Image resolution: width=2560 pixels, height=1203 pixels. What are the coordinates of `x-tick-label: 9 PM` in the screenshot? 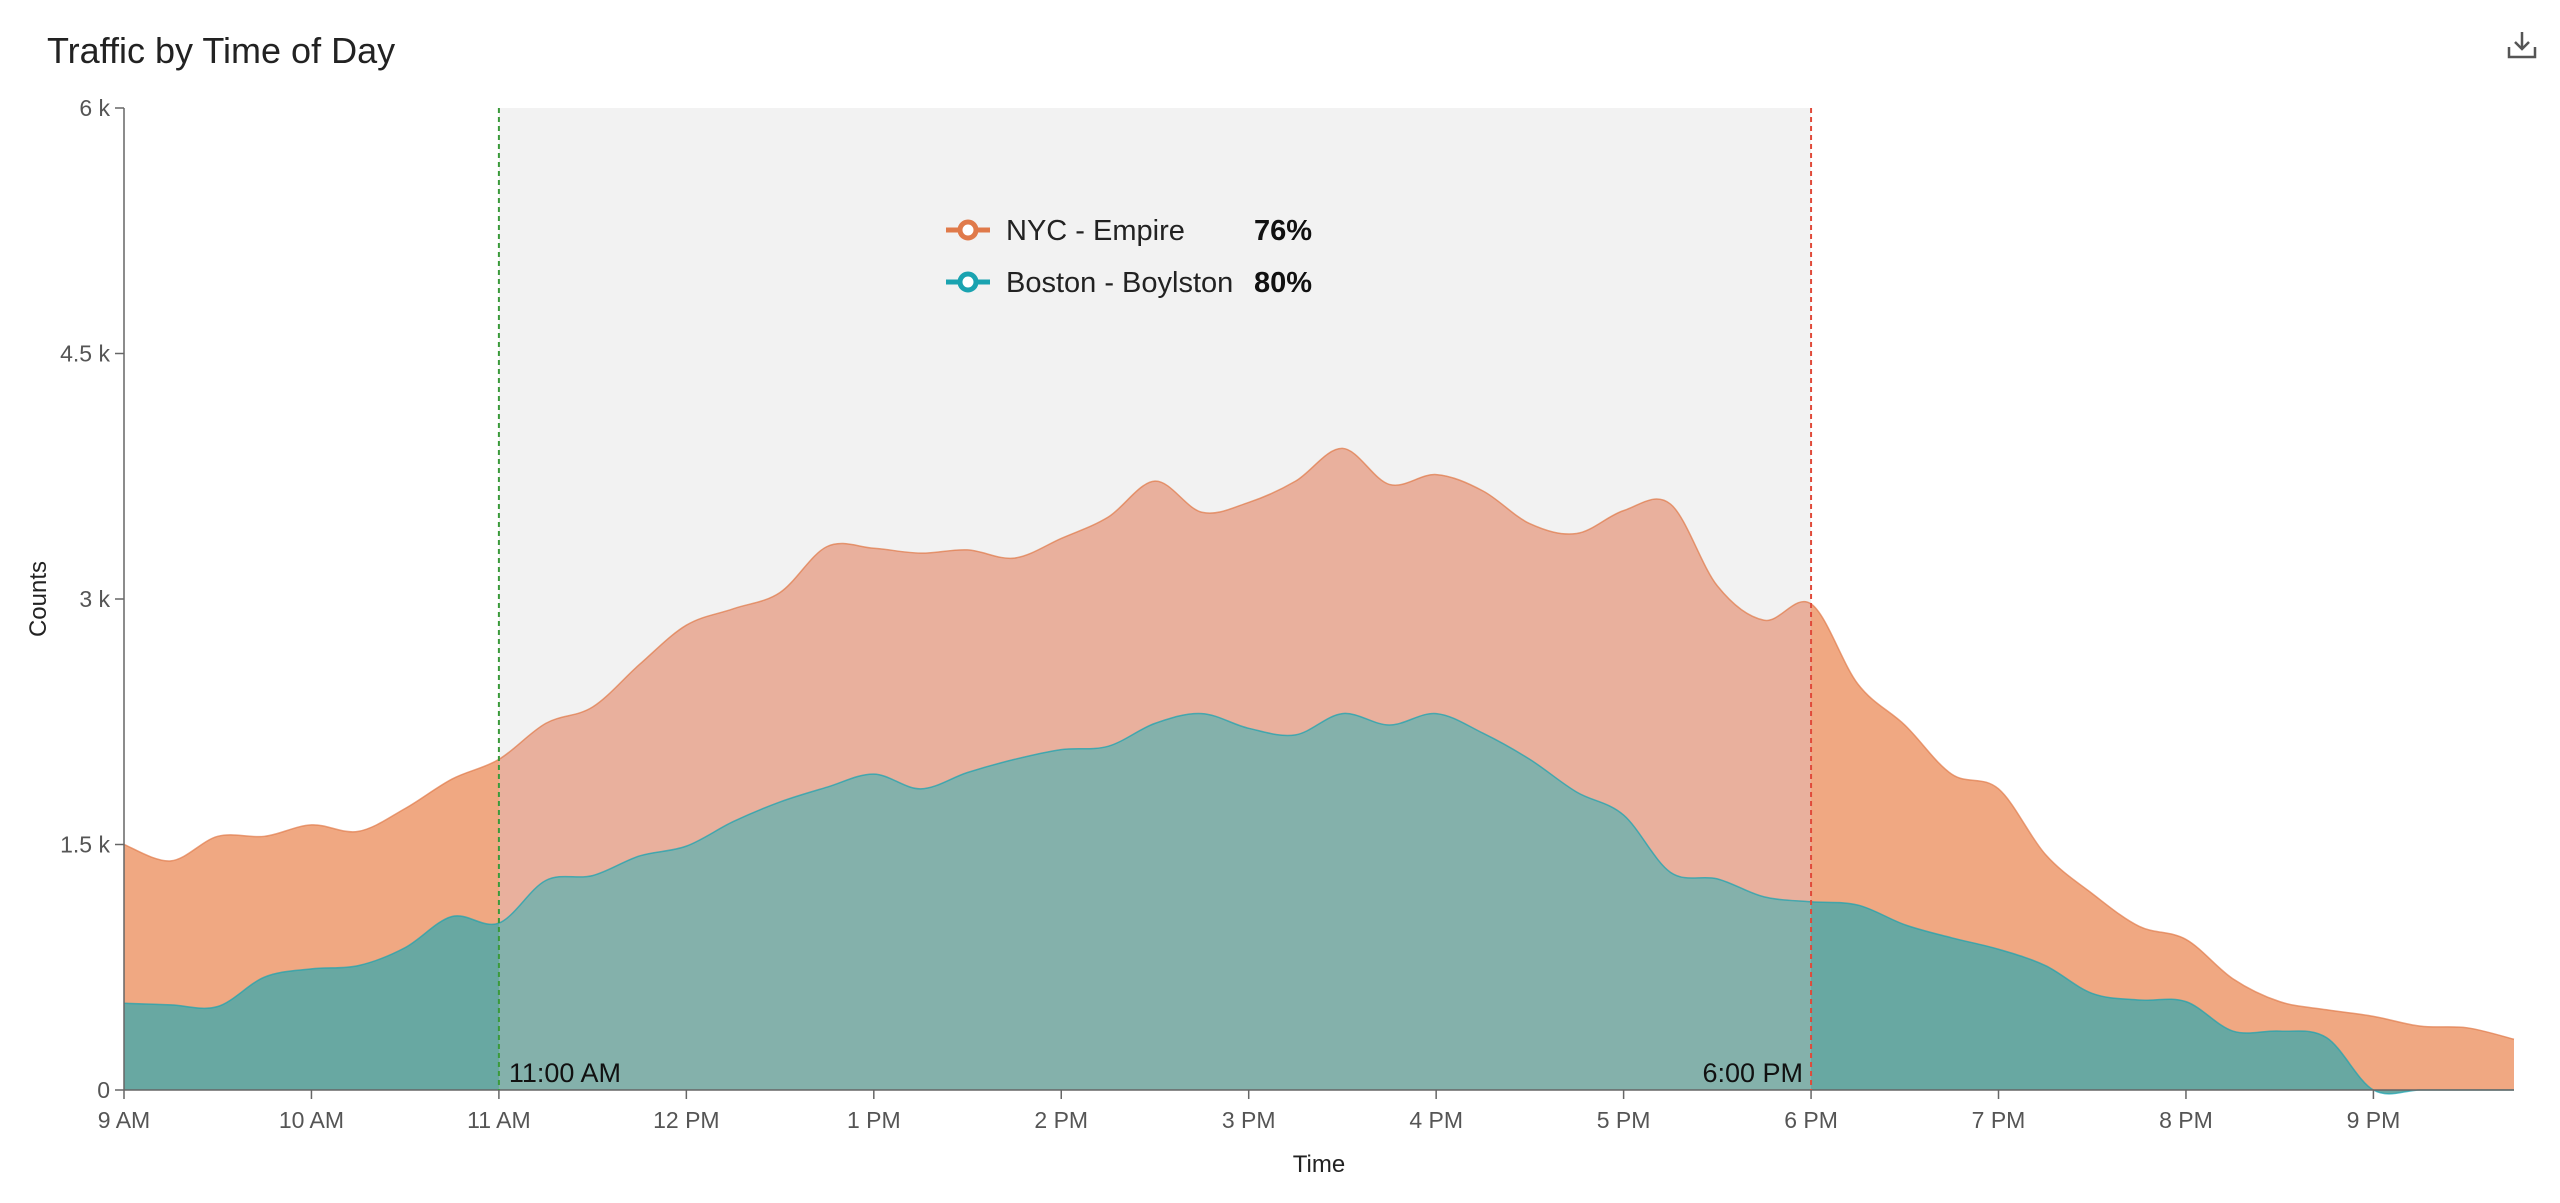 It's located at (2374, 1120).